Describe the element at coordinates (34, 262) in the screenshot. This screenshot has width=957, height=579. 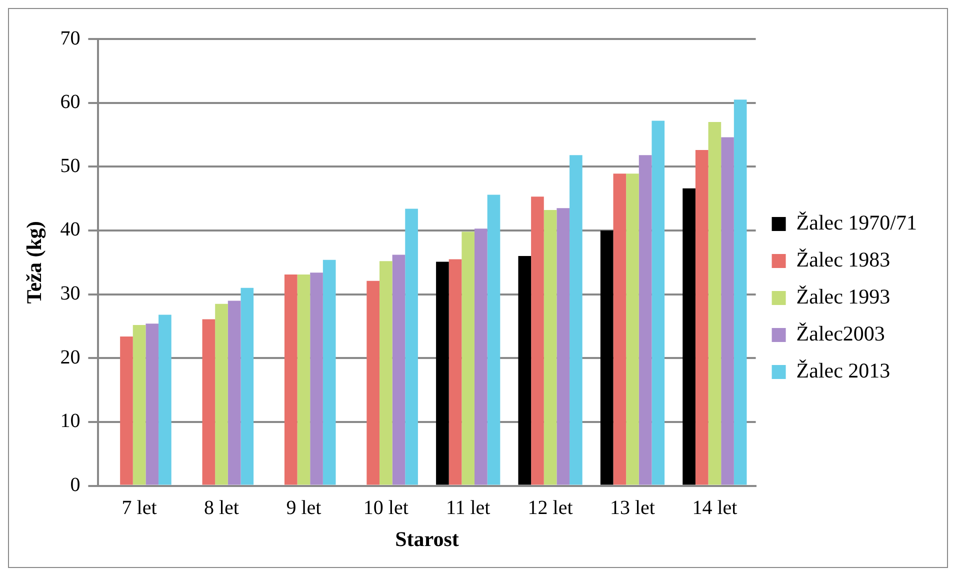
I see `y-axis-title: Teža (kg)` at that location.